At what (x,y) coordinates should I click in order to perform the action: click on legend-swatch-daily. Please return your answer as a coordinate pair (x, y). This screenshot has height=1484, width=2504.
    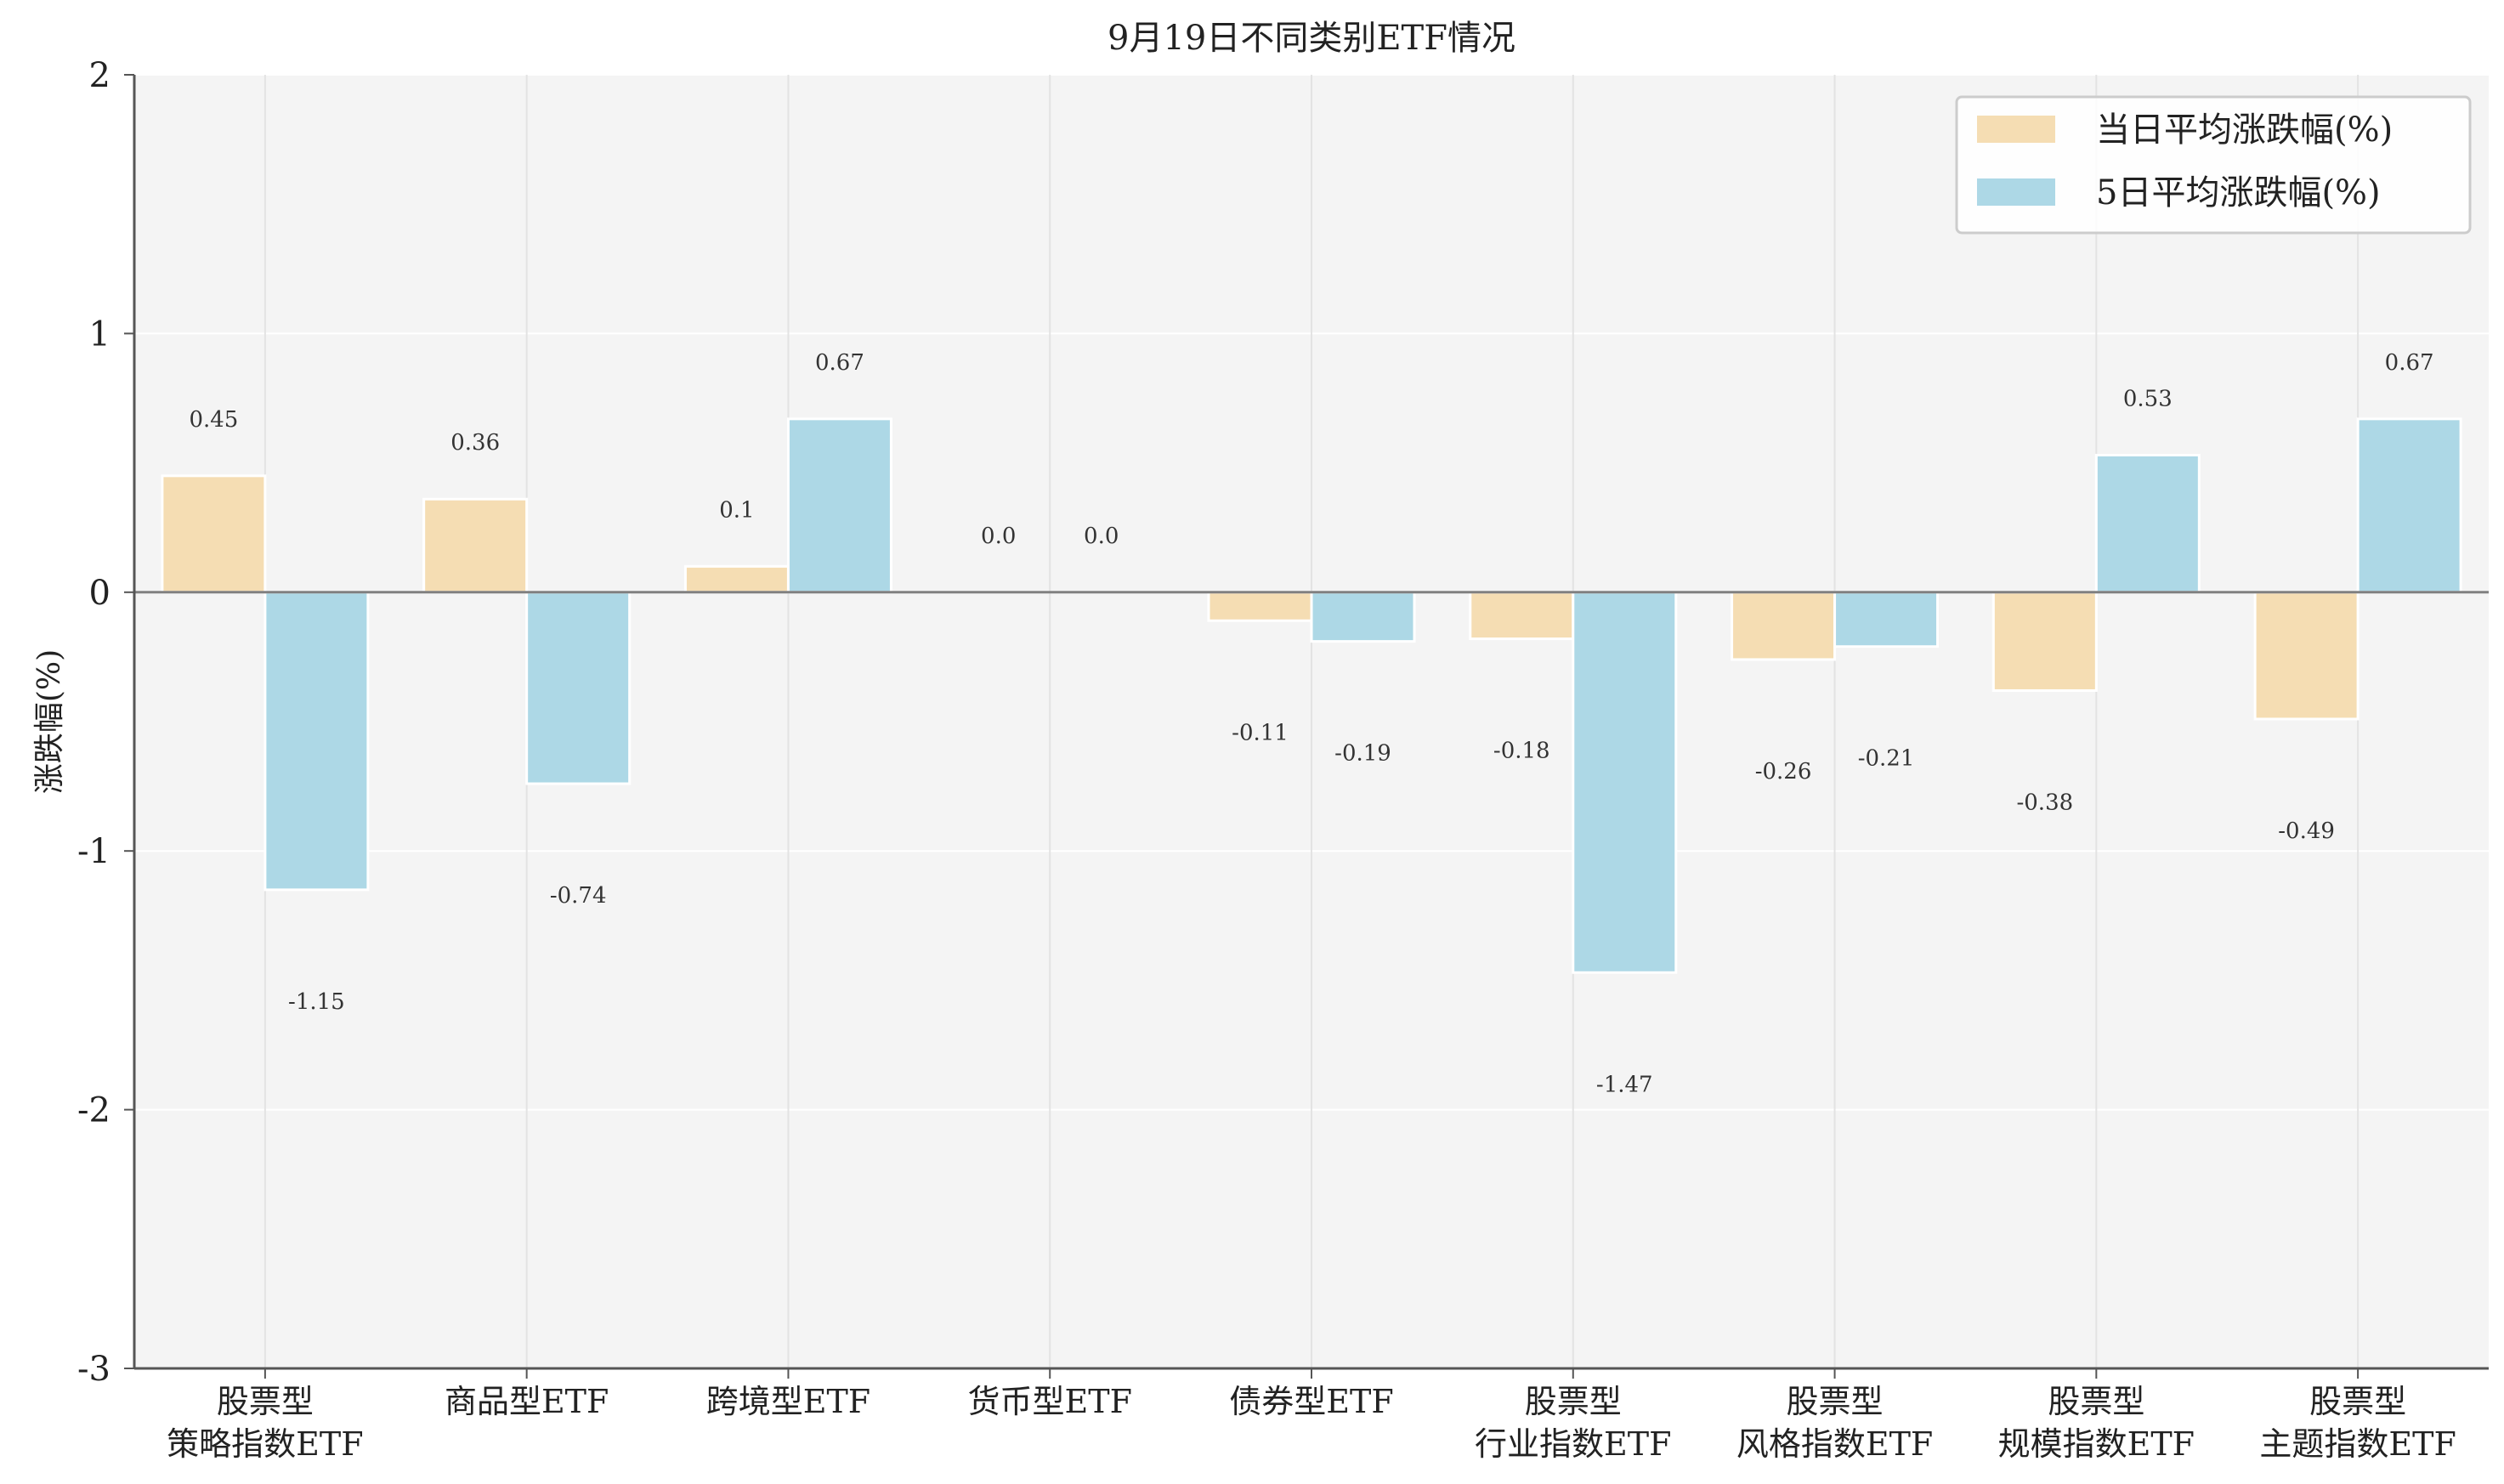
    Looking at the image, I should click on (2016, 129).